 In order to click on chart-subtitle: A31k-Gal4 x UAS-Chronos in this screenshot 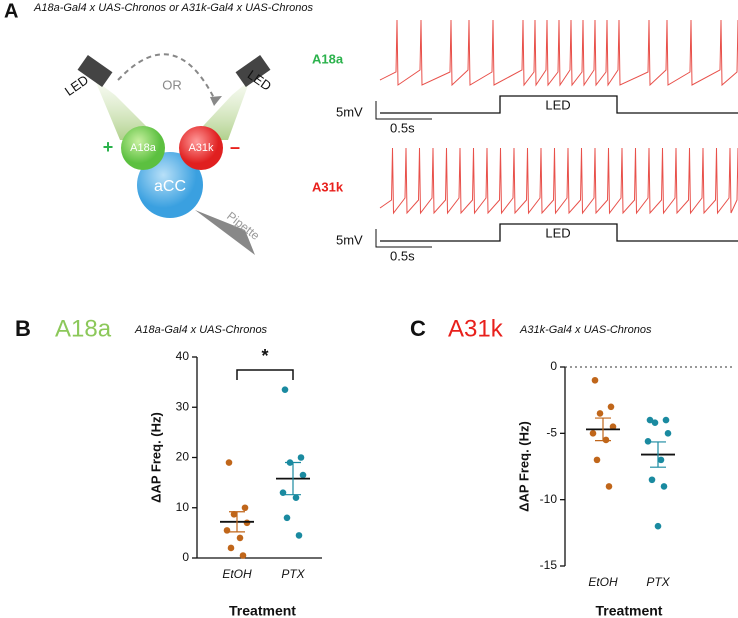, I will do `click(585, 330)`.